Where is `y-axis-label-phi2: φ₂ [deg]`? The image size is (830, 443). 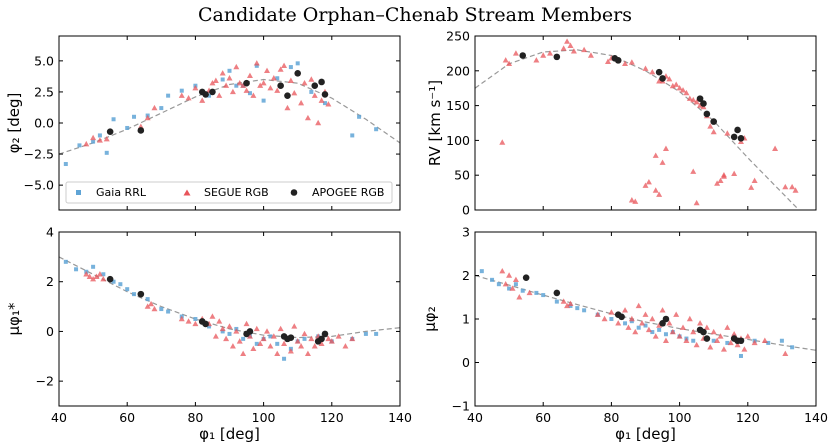
y-axis-label-phi2: φ₂ [deg] is located at coordinates (14, 123).